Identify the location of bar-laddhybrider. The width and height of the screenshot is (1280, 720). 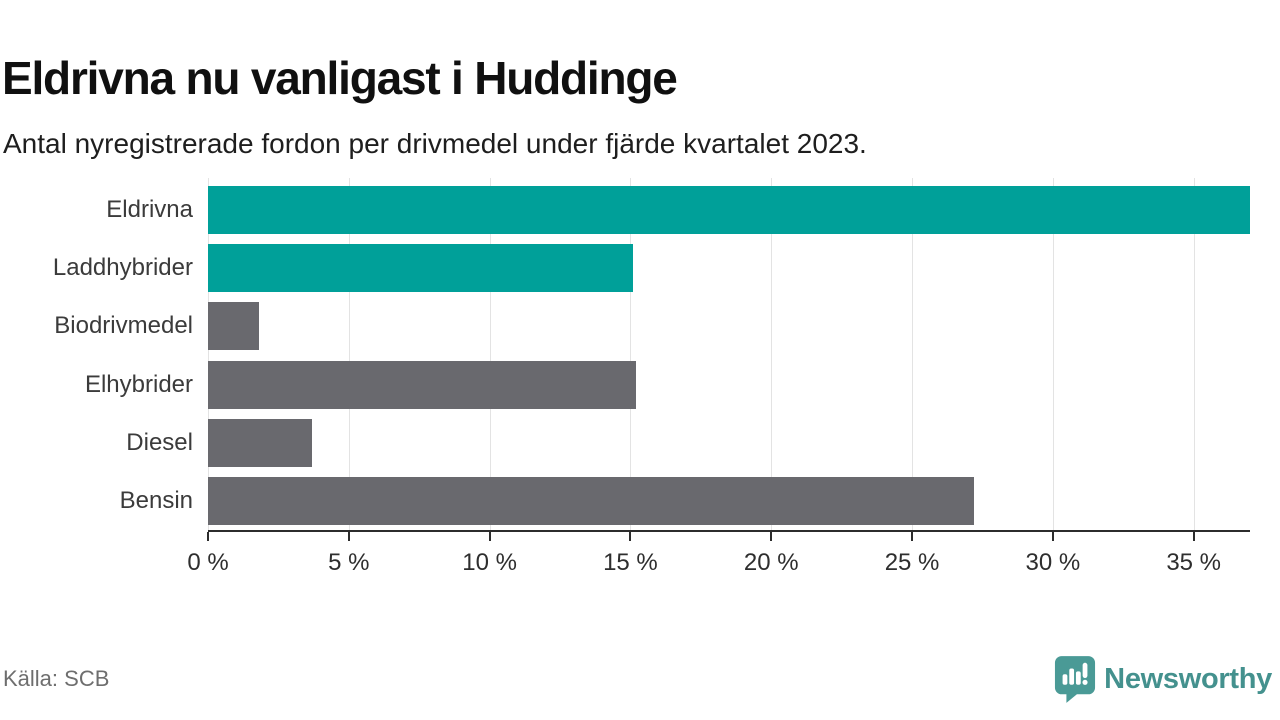
(421, 268).